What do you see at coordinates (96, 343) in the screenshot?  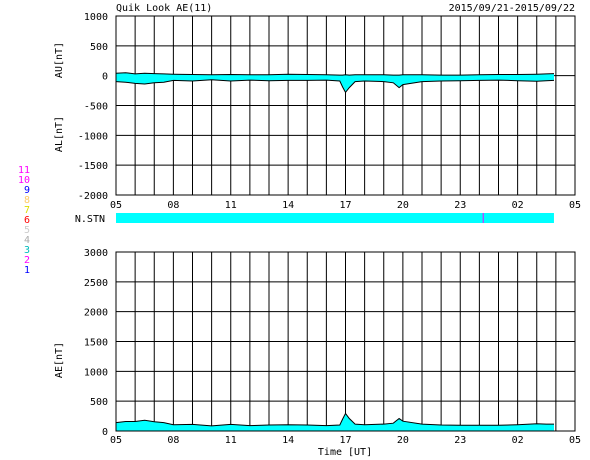 I see `ytick-label: 1500` at bounding box center [96, 343].